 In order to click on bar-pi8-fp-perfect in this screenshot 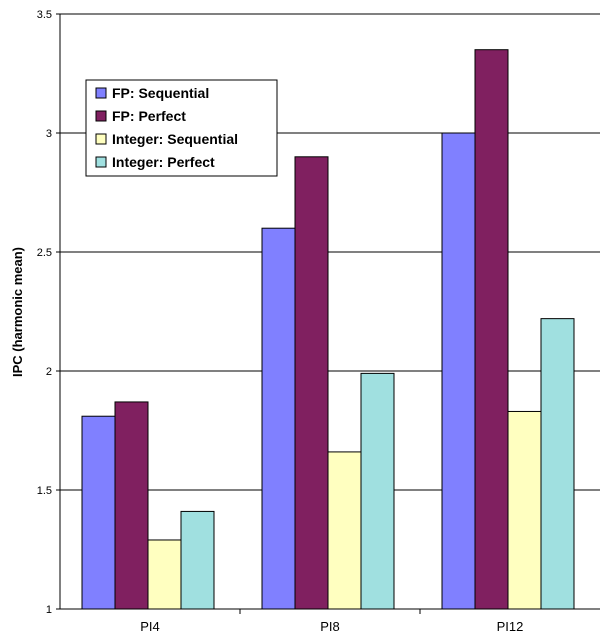, I will do `click(311, 383)`.